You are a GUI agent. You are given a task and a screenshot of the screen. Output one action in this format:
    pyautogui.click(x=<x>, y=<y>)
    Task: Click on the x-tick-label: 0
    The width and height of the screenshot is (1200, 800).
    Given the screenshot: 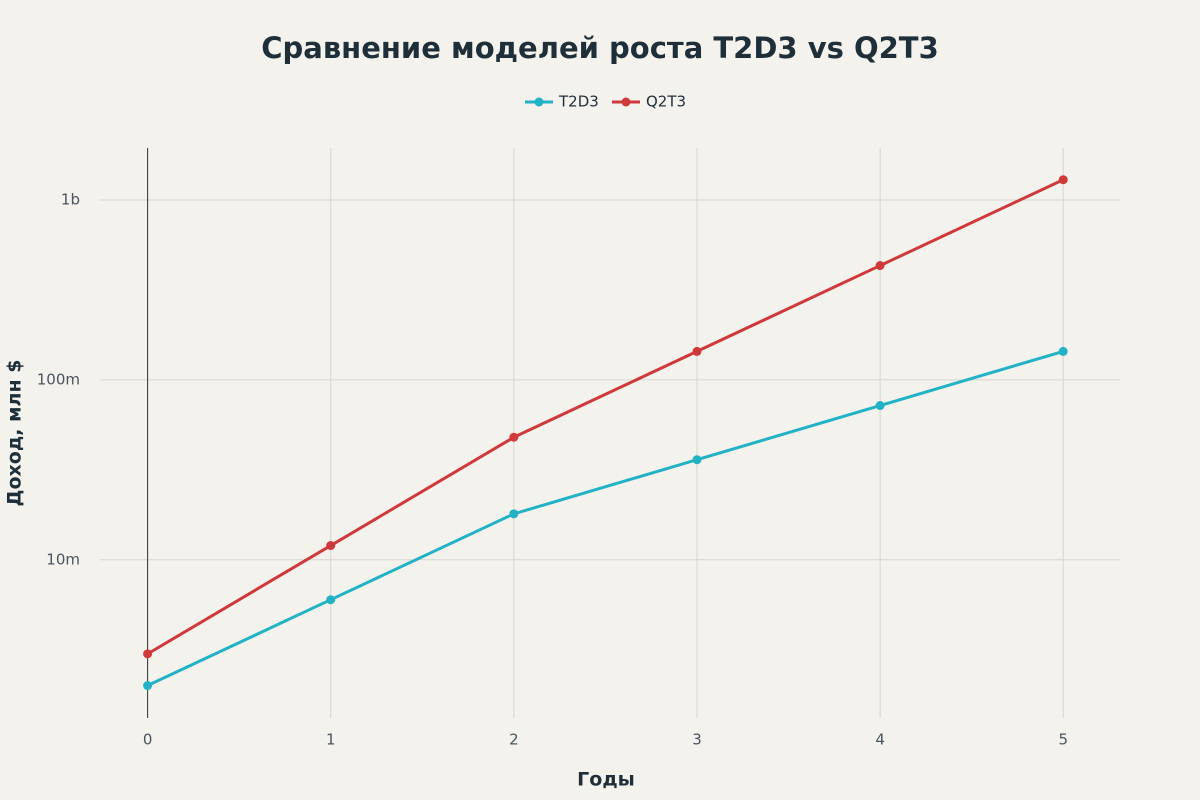 What is the action you would take?
    pyautogui.click(x=148, y=740)
    